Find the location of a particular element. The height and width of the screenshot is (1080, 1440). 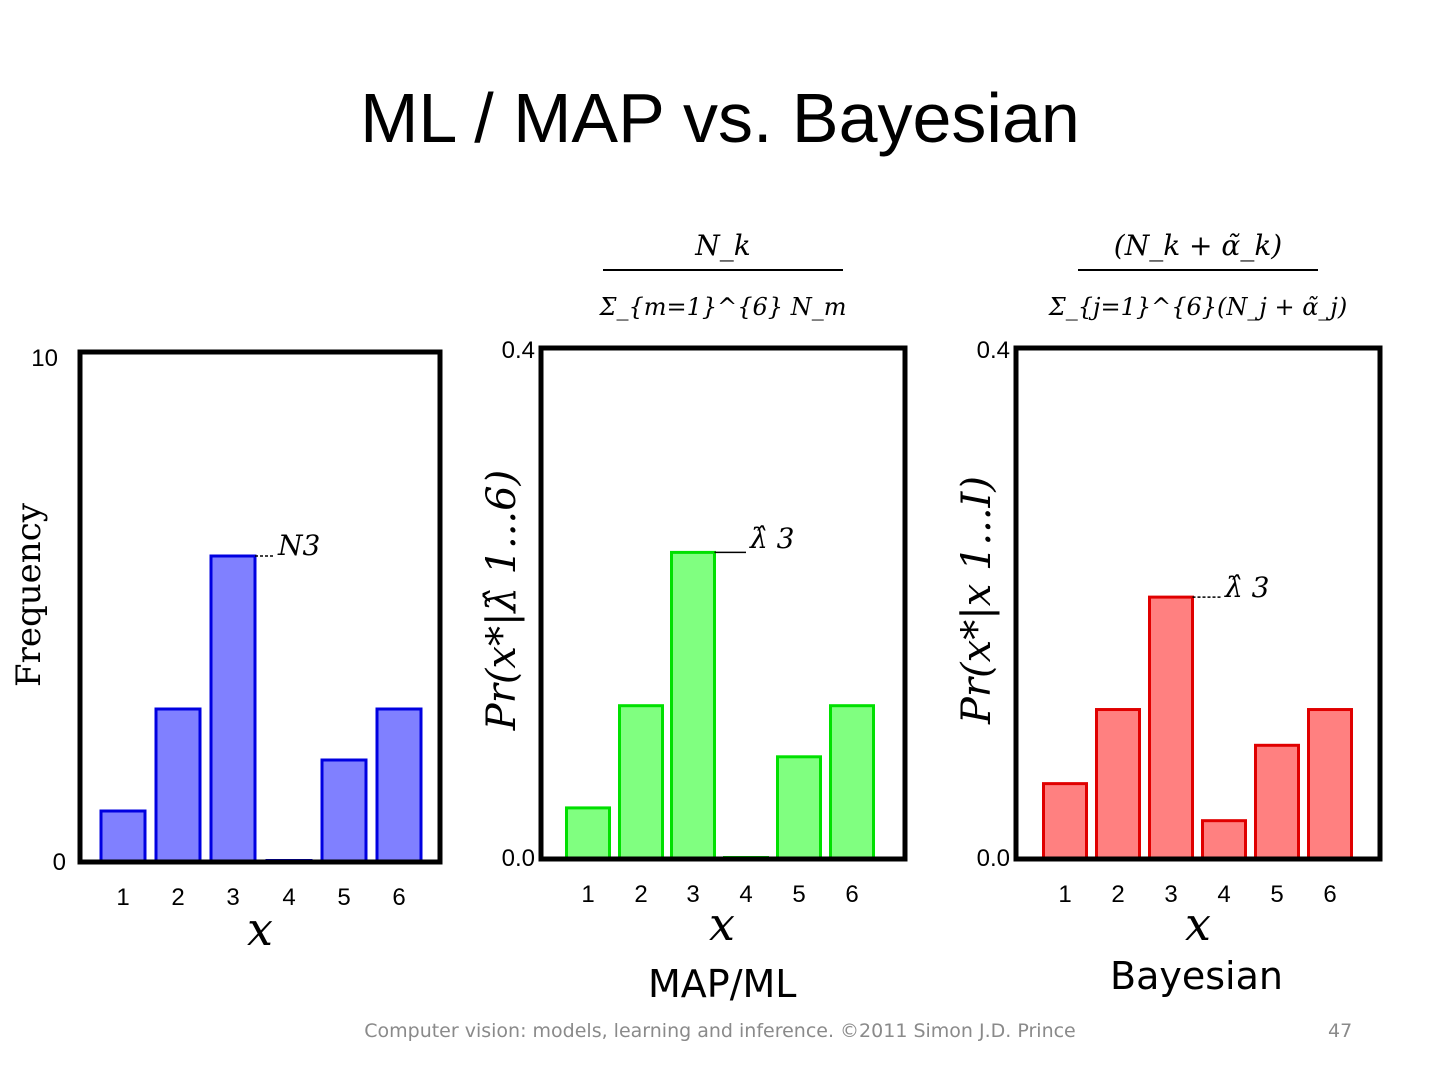

formula-denominator: Σ_{j=1}^{6}(N_j + α̃_j) is located at coordinates (1197, 307).